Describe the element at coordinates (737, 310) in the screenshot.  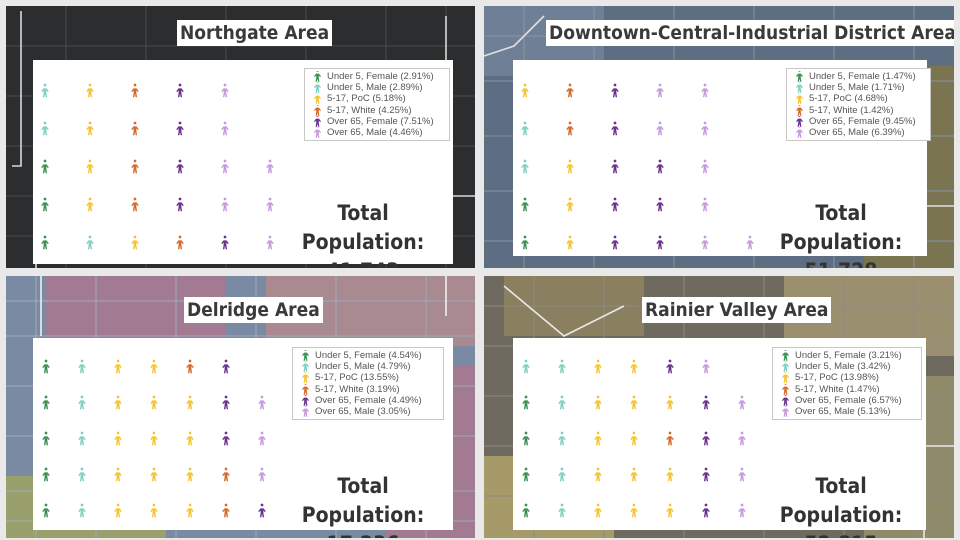
I see `panel-title: Rainier Valley Area` at that location.